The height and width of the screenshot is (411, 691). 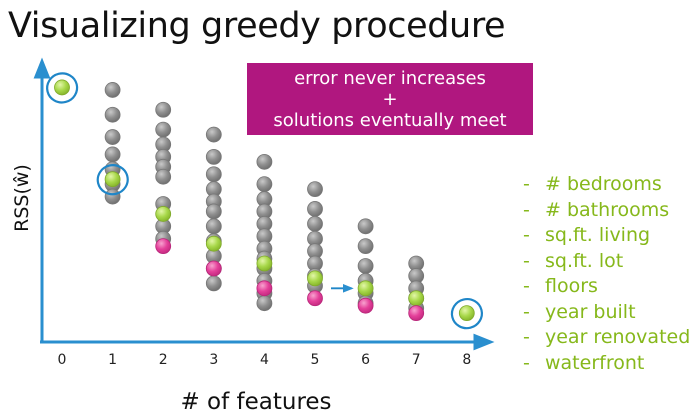 What do you see at coordinates (390, 78) in the screenshot?
I see `callout-line-1: error never increases` at bounding box center [390, 78].